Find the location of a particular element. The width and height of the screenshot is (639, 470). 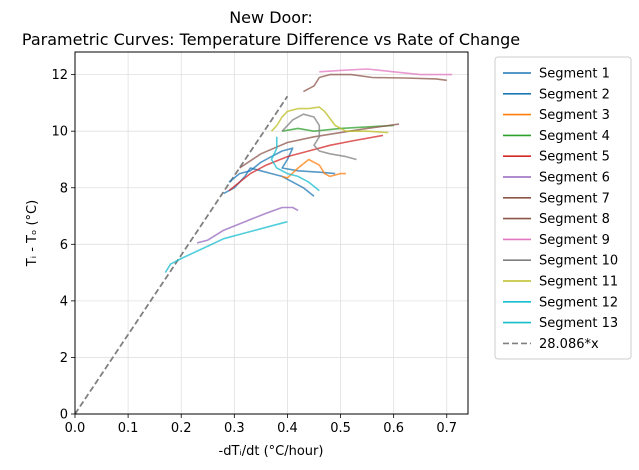

legend-label: Segment 3 is located at coordinates (574, 115).